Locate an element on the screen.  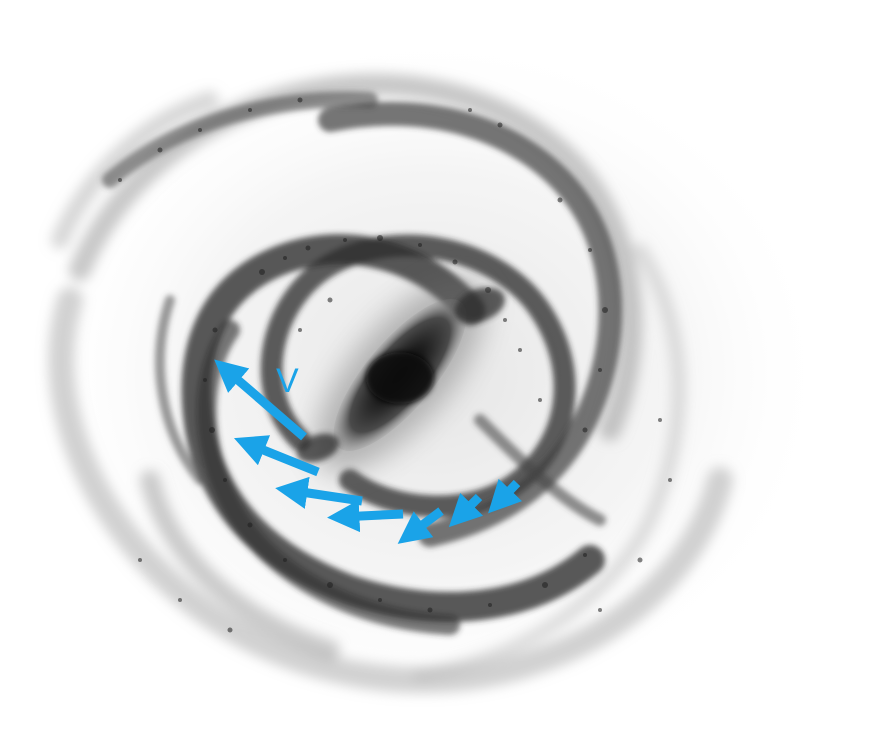
galactic-bar is located at coordinates (401, 375).